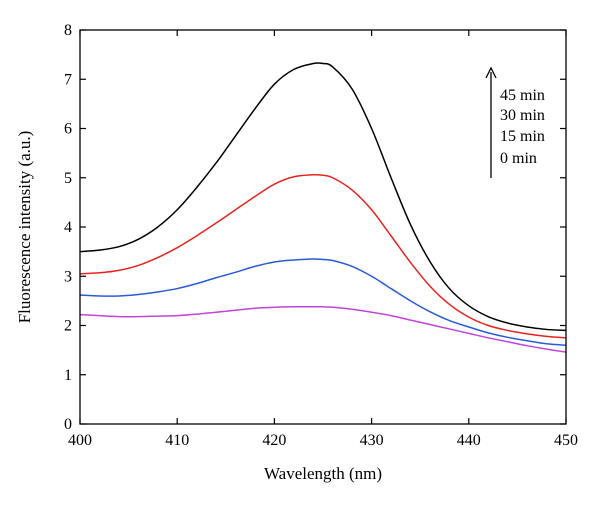 This screenshot has height=509, width=600. Describe the element at coordinates (522, 115) in the screenshot. I see `legend-entry-30-min: 30 min` at that location.